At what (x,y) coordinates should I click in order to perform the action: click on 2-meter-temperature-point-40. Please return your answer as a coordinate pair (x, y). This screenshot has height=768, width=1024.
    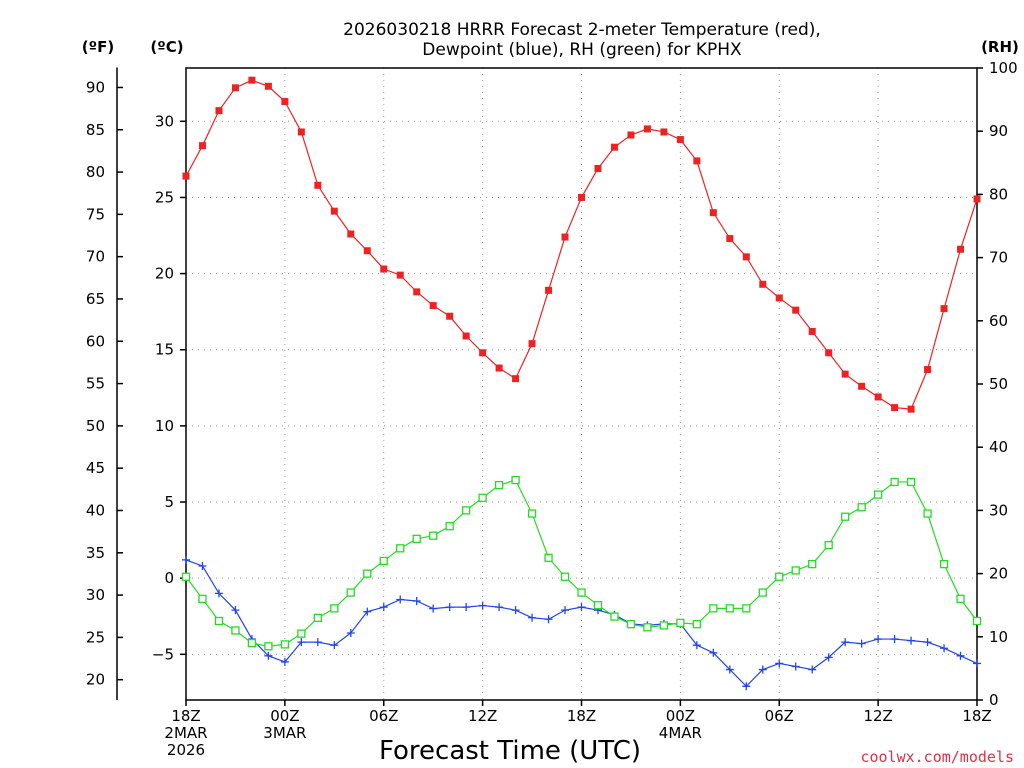
    Looking at the image, I should click on (845, 374).